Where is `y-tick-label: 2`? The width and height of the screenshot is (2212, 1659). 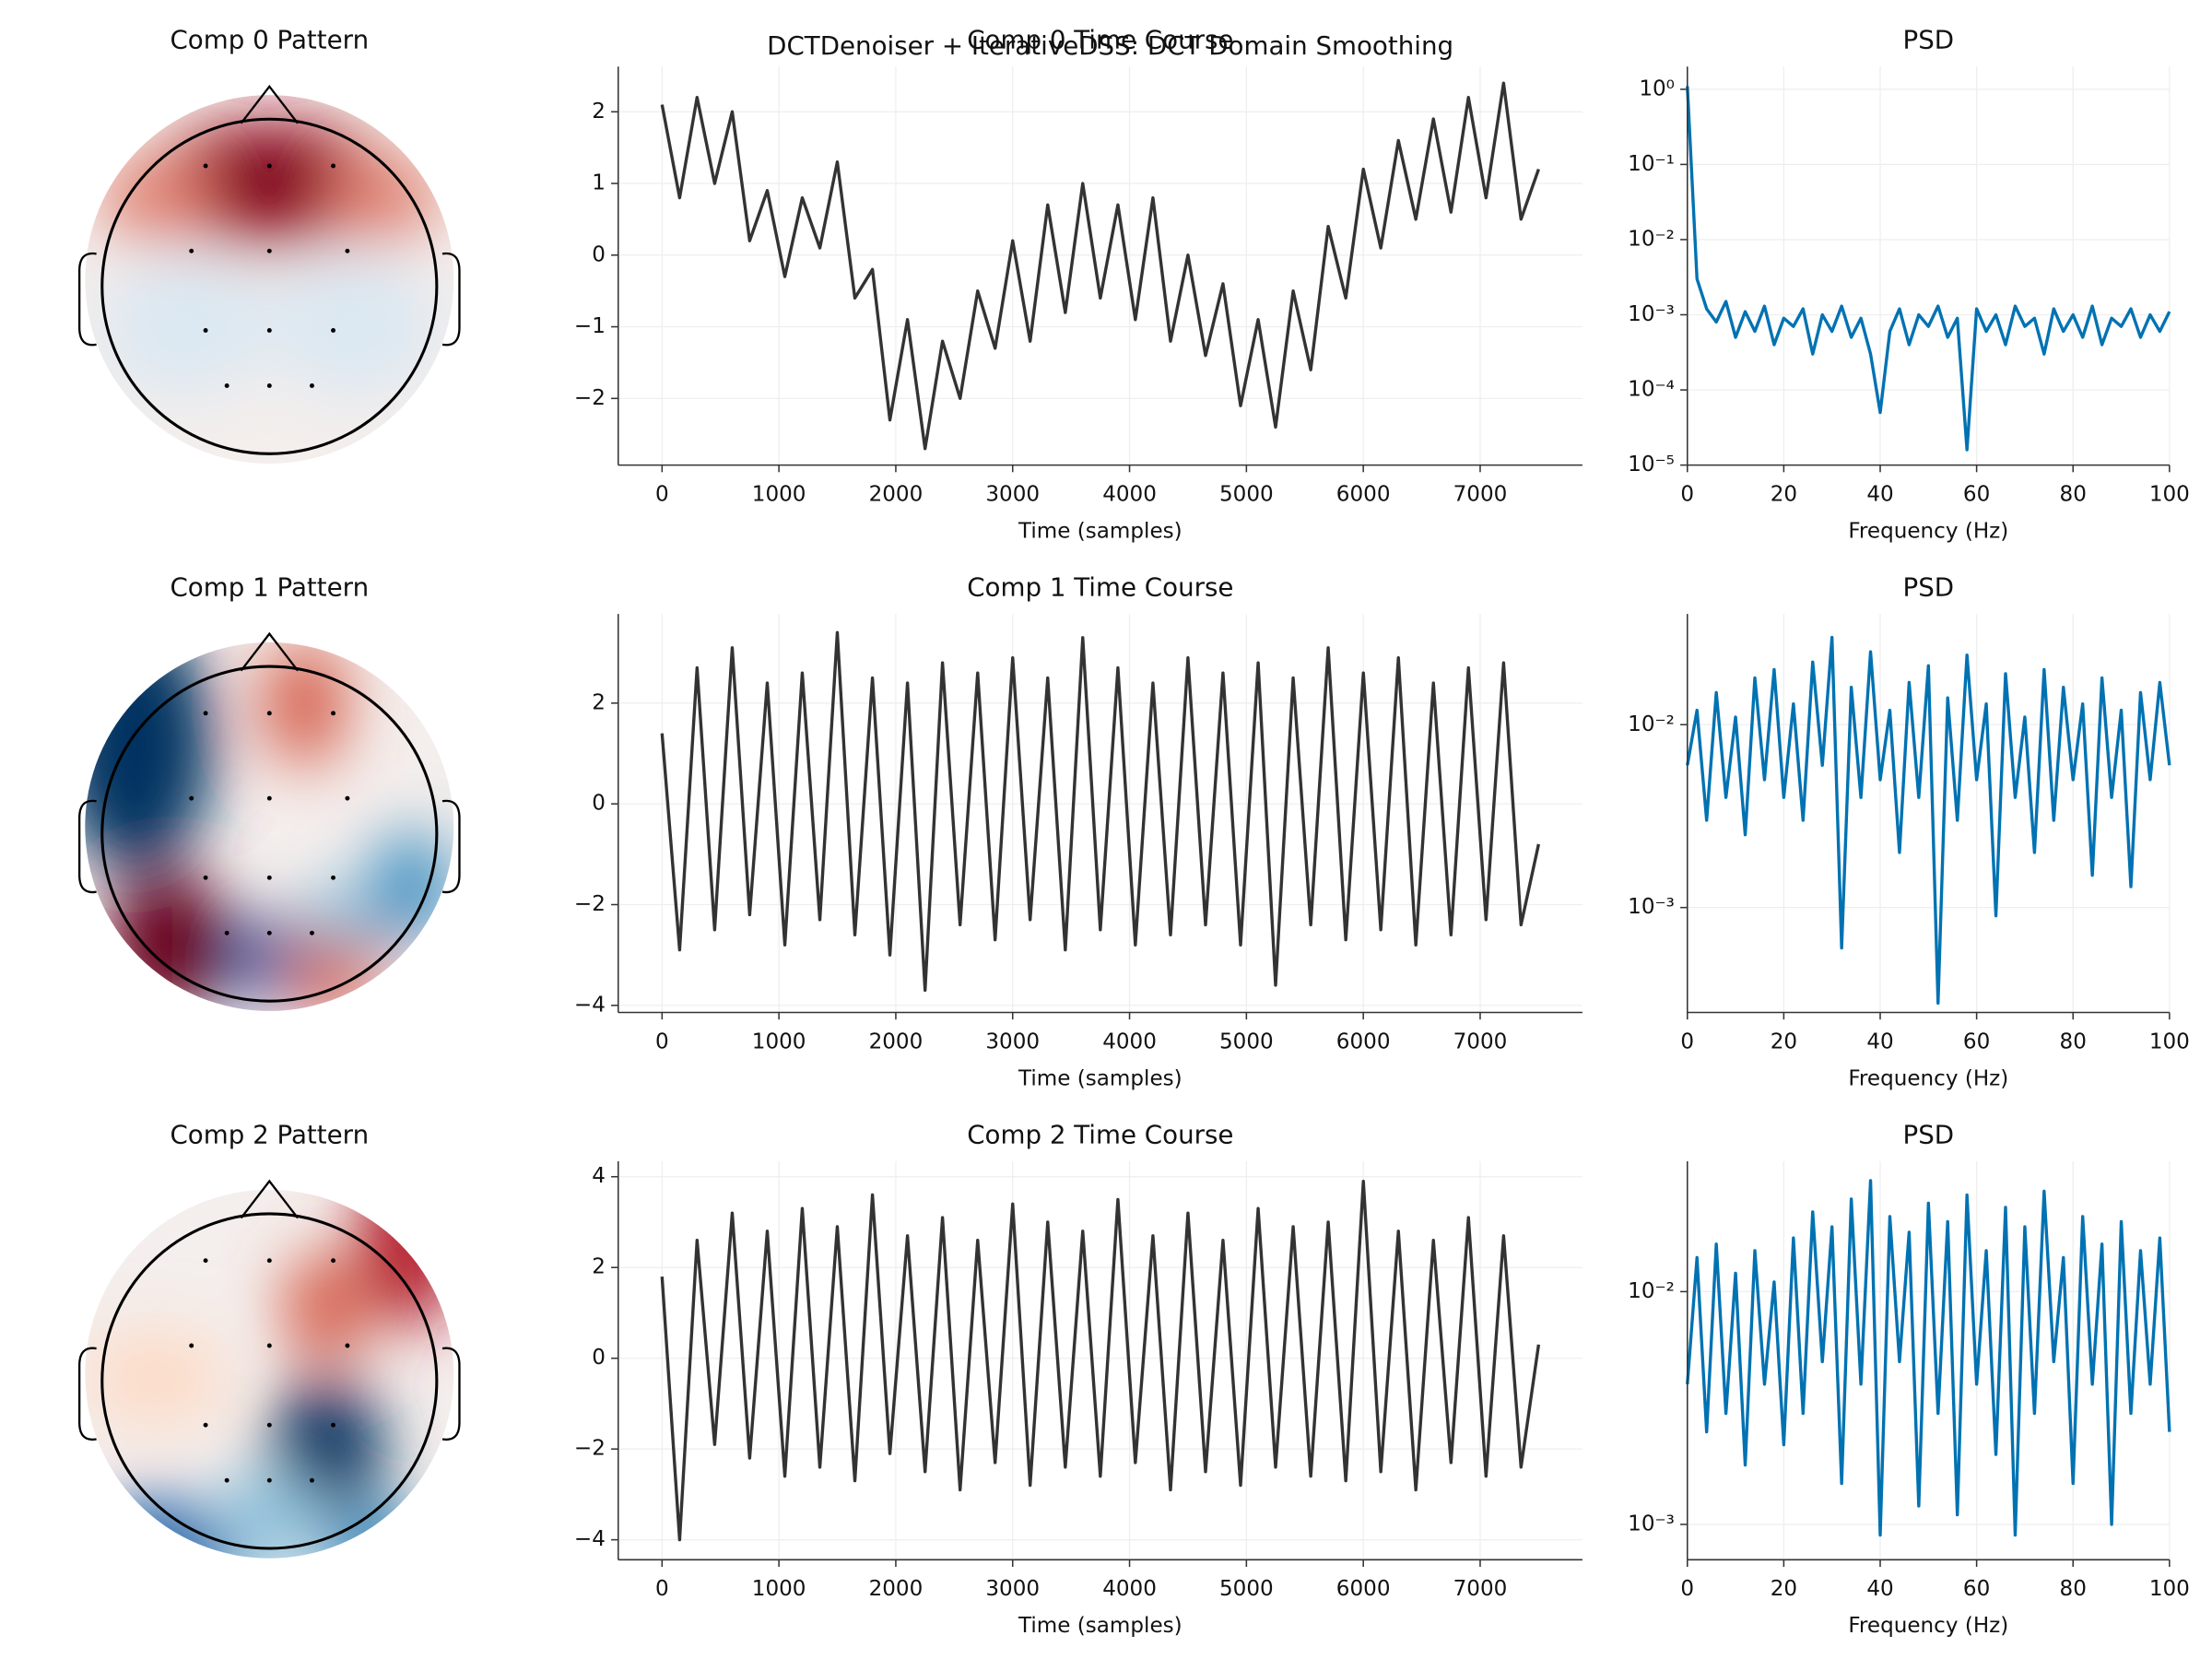
y-tick-label: 2 is located at coordinates (599, 112).